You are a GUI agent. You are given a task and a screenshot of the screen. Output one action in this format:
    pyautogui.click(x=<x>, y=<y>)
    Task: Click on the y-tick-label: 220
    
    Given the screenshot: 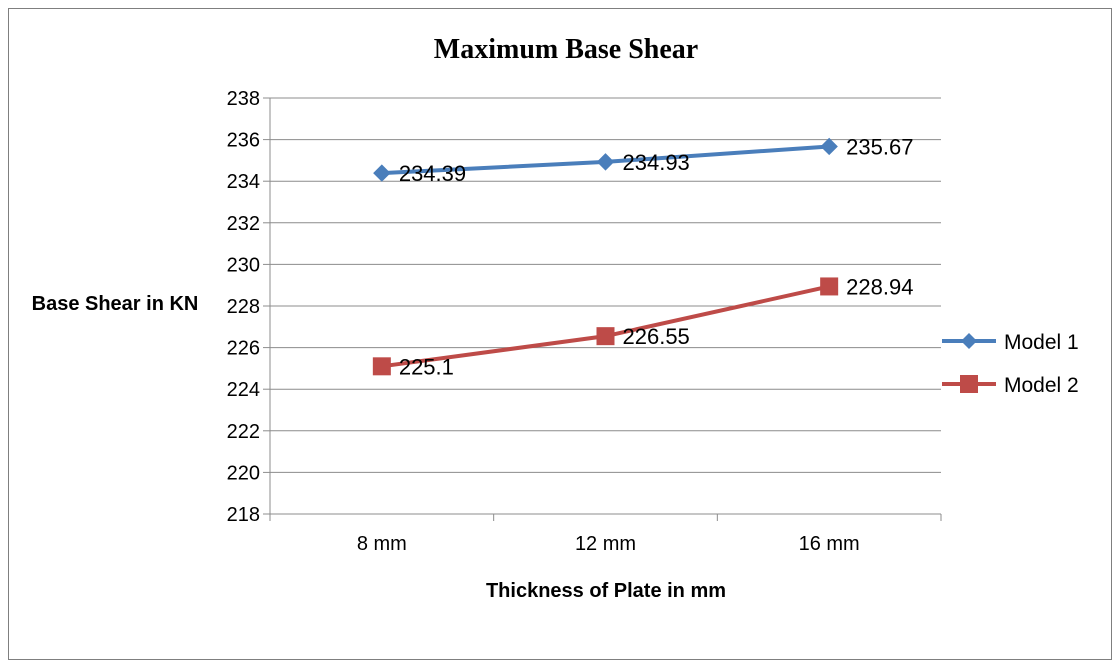 What is the action you would take?
    pyautogui.click(x=243, y=473)
    